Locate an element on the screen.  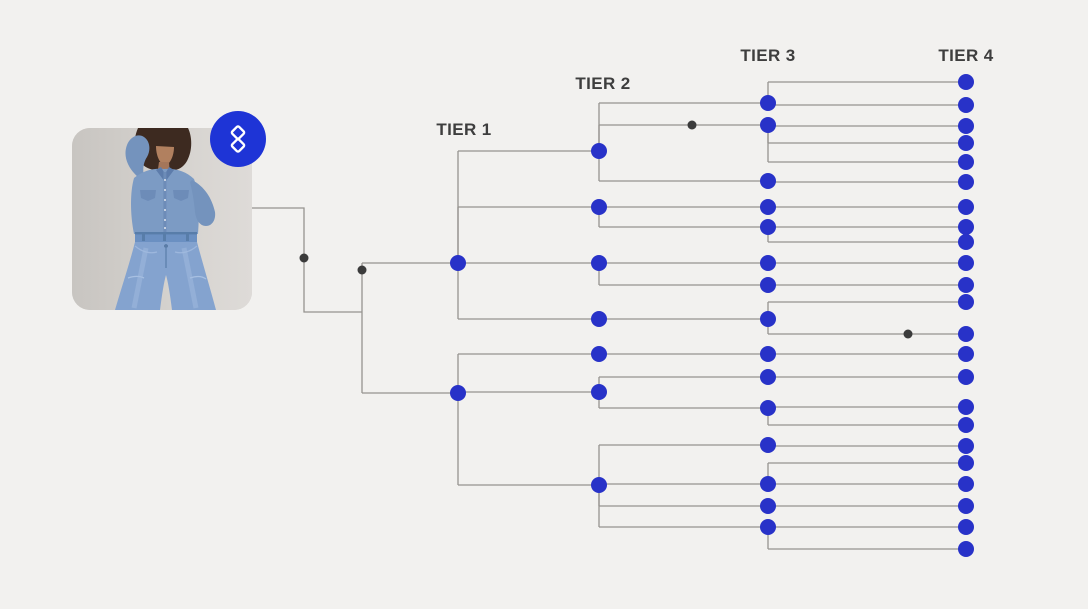
right-sleeve is located at coordinates (203, 203).